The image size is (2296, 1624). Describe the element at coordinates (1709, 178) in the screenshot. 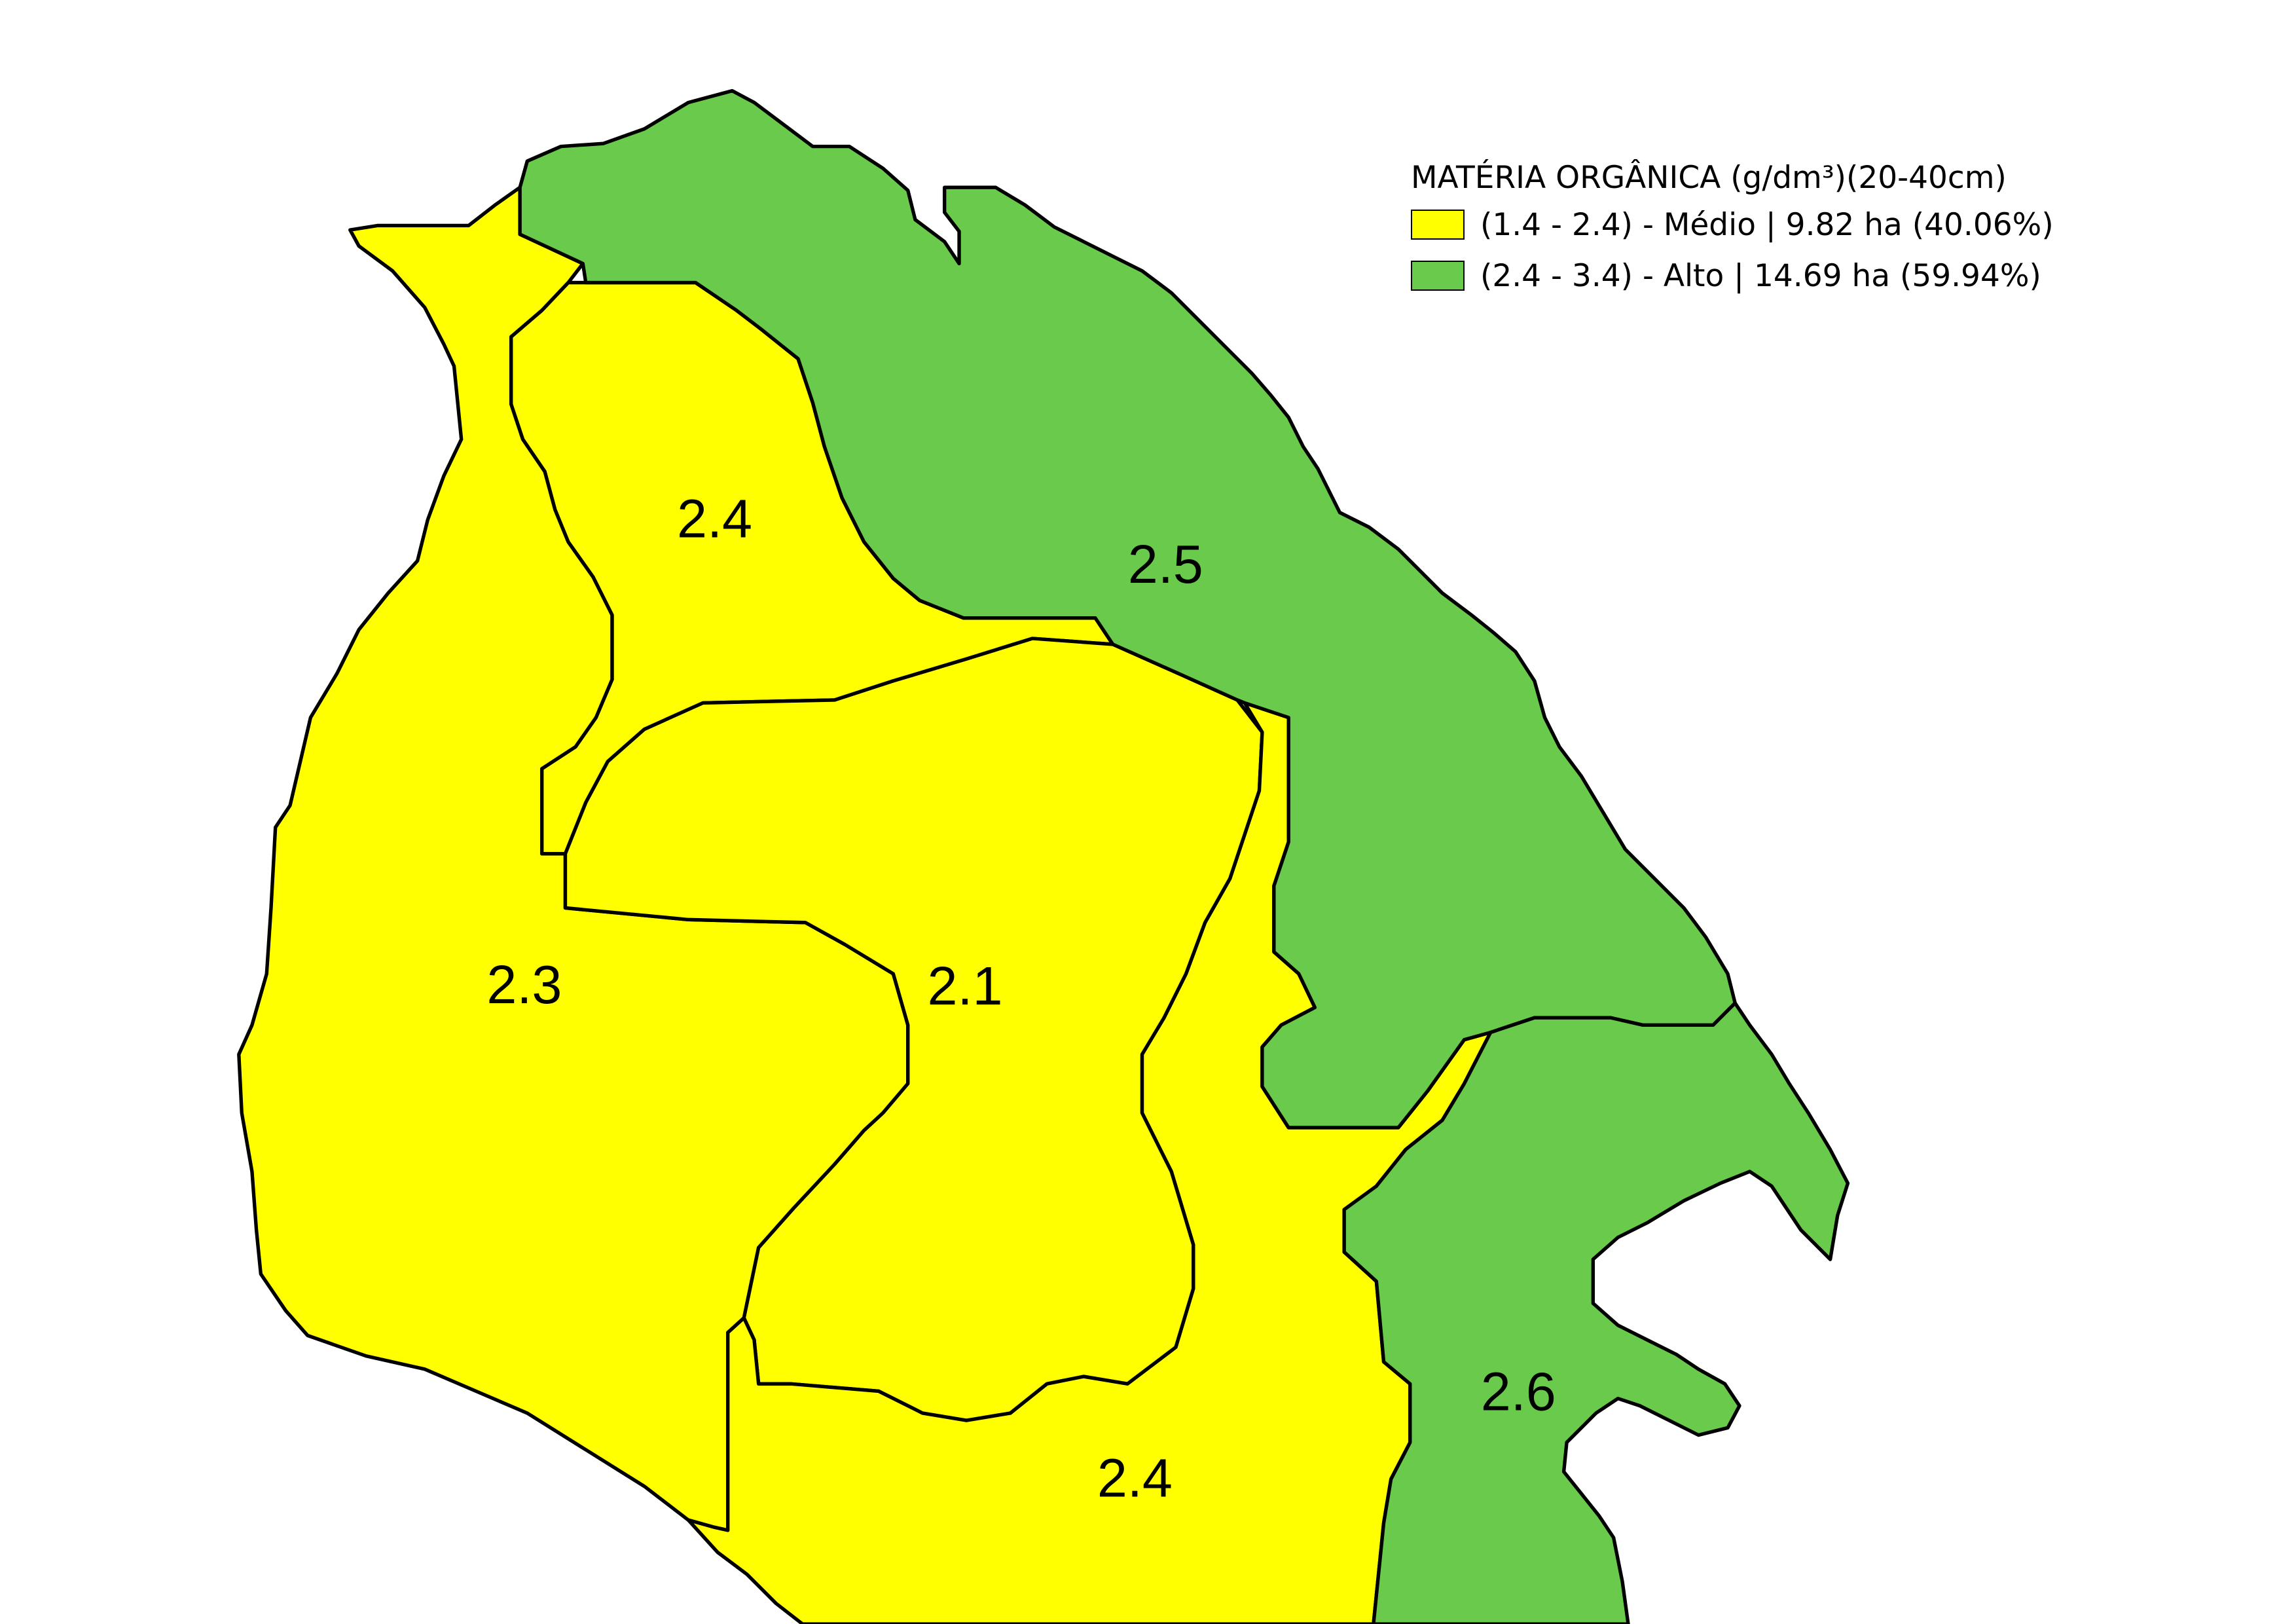

I see `legend-title: MATÉRIA ORGÂNICA (g/dm³)(20-40cm)` at that location.